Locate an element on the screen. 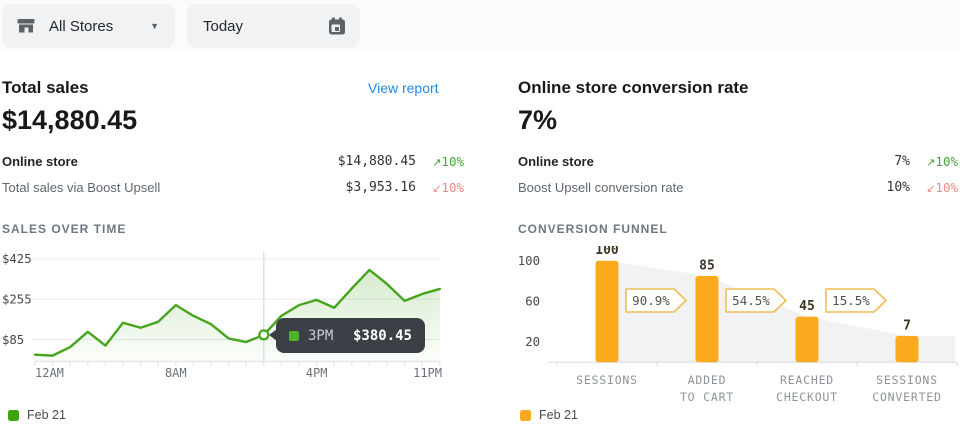 The width and height of the screenshot is (960, 431). sales-line is located at coordinates (237, 312).